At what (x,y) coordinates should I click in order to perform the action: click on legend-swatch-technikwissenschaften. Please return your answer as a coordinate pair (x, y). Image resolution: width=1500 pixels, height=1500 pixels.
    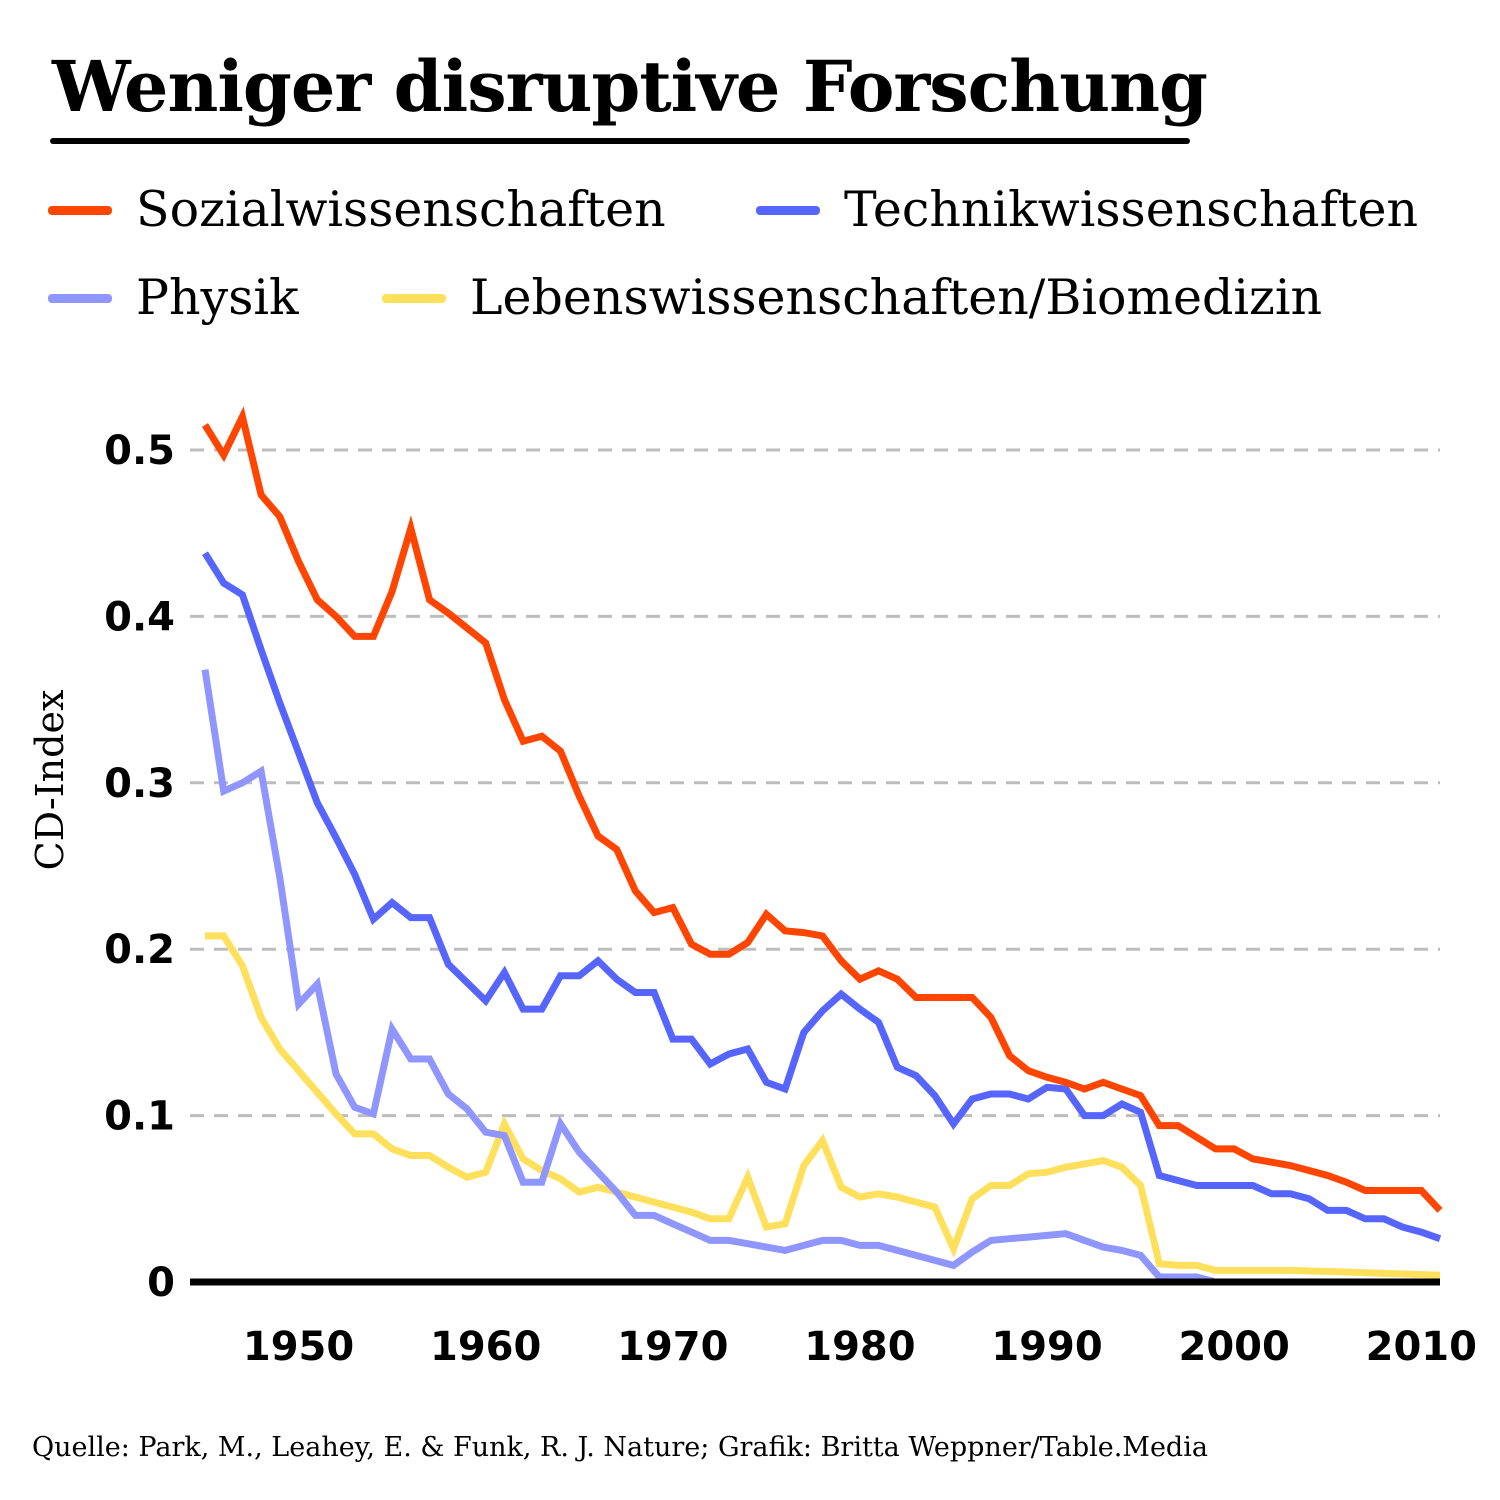
    Looking at the image, I should click on (788, 210).